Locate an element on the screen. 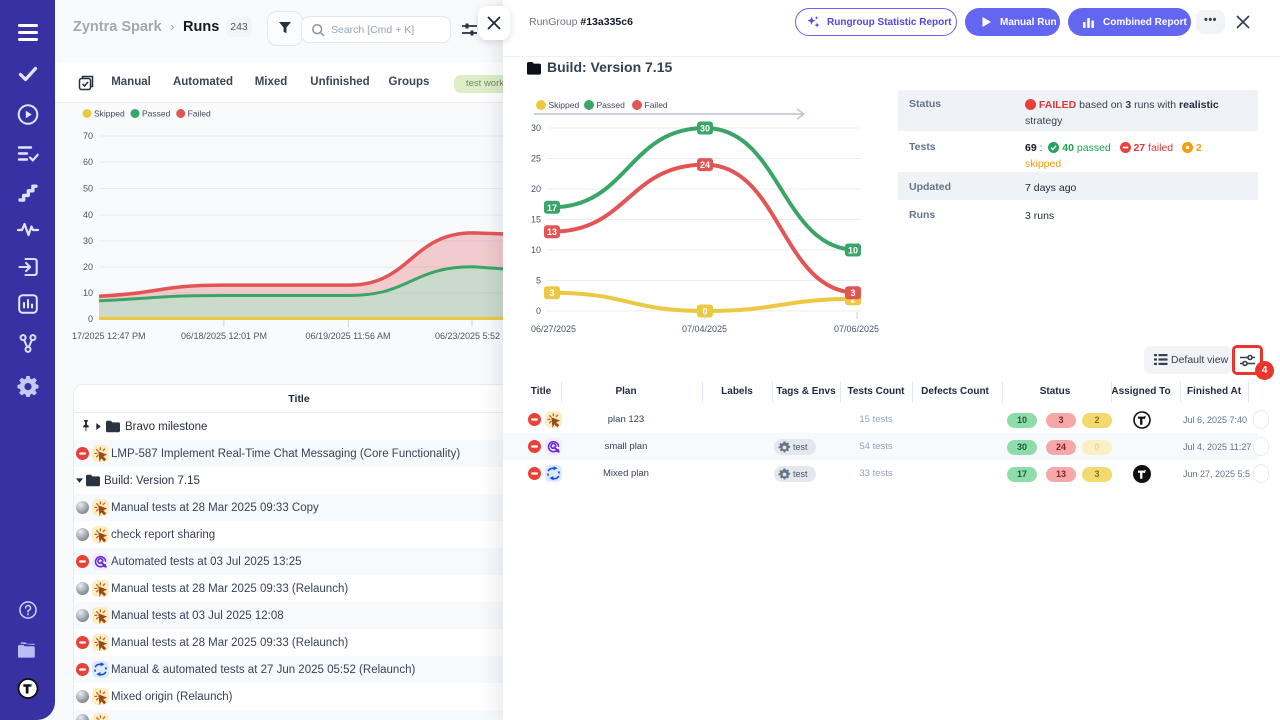 This screenshot has width=1280, height=720. svg-text: 17 is located at coordinates (552, 208).